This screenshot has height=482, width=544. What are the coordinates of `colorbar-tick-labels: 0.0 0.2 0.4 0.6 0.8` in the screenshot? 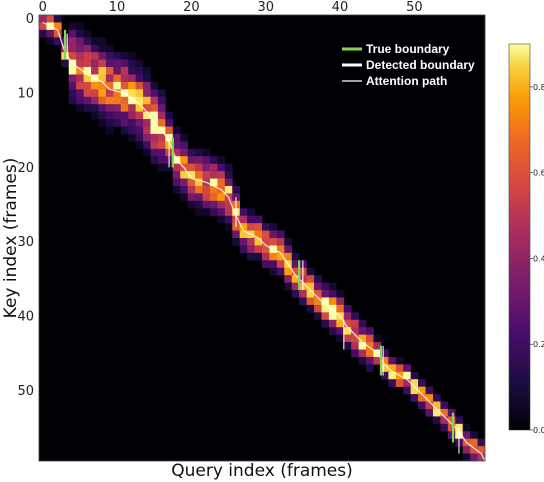 It's located at (537, 259).